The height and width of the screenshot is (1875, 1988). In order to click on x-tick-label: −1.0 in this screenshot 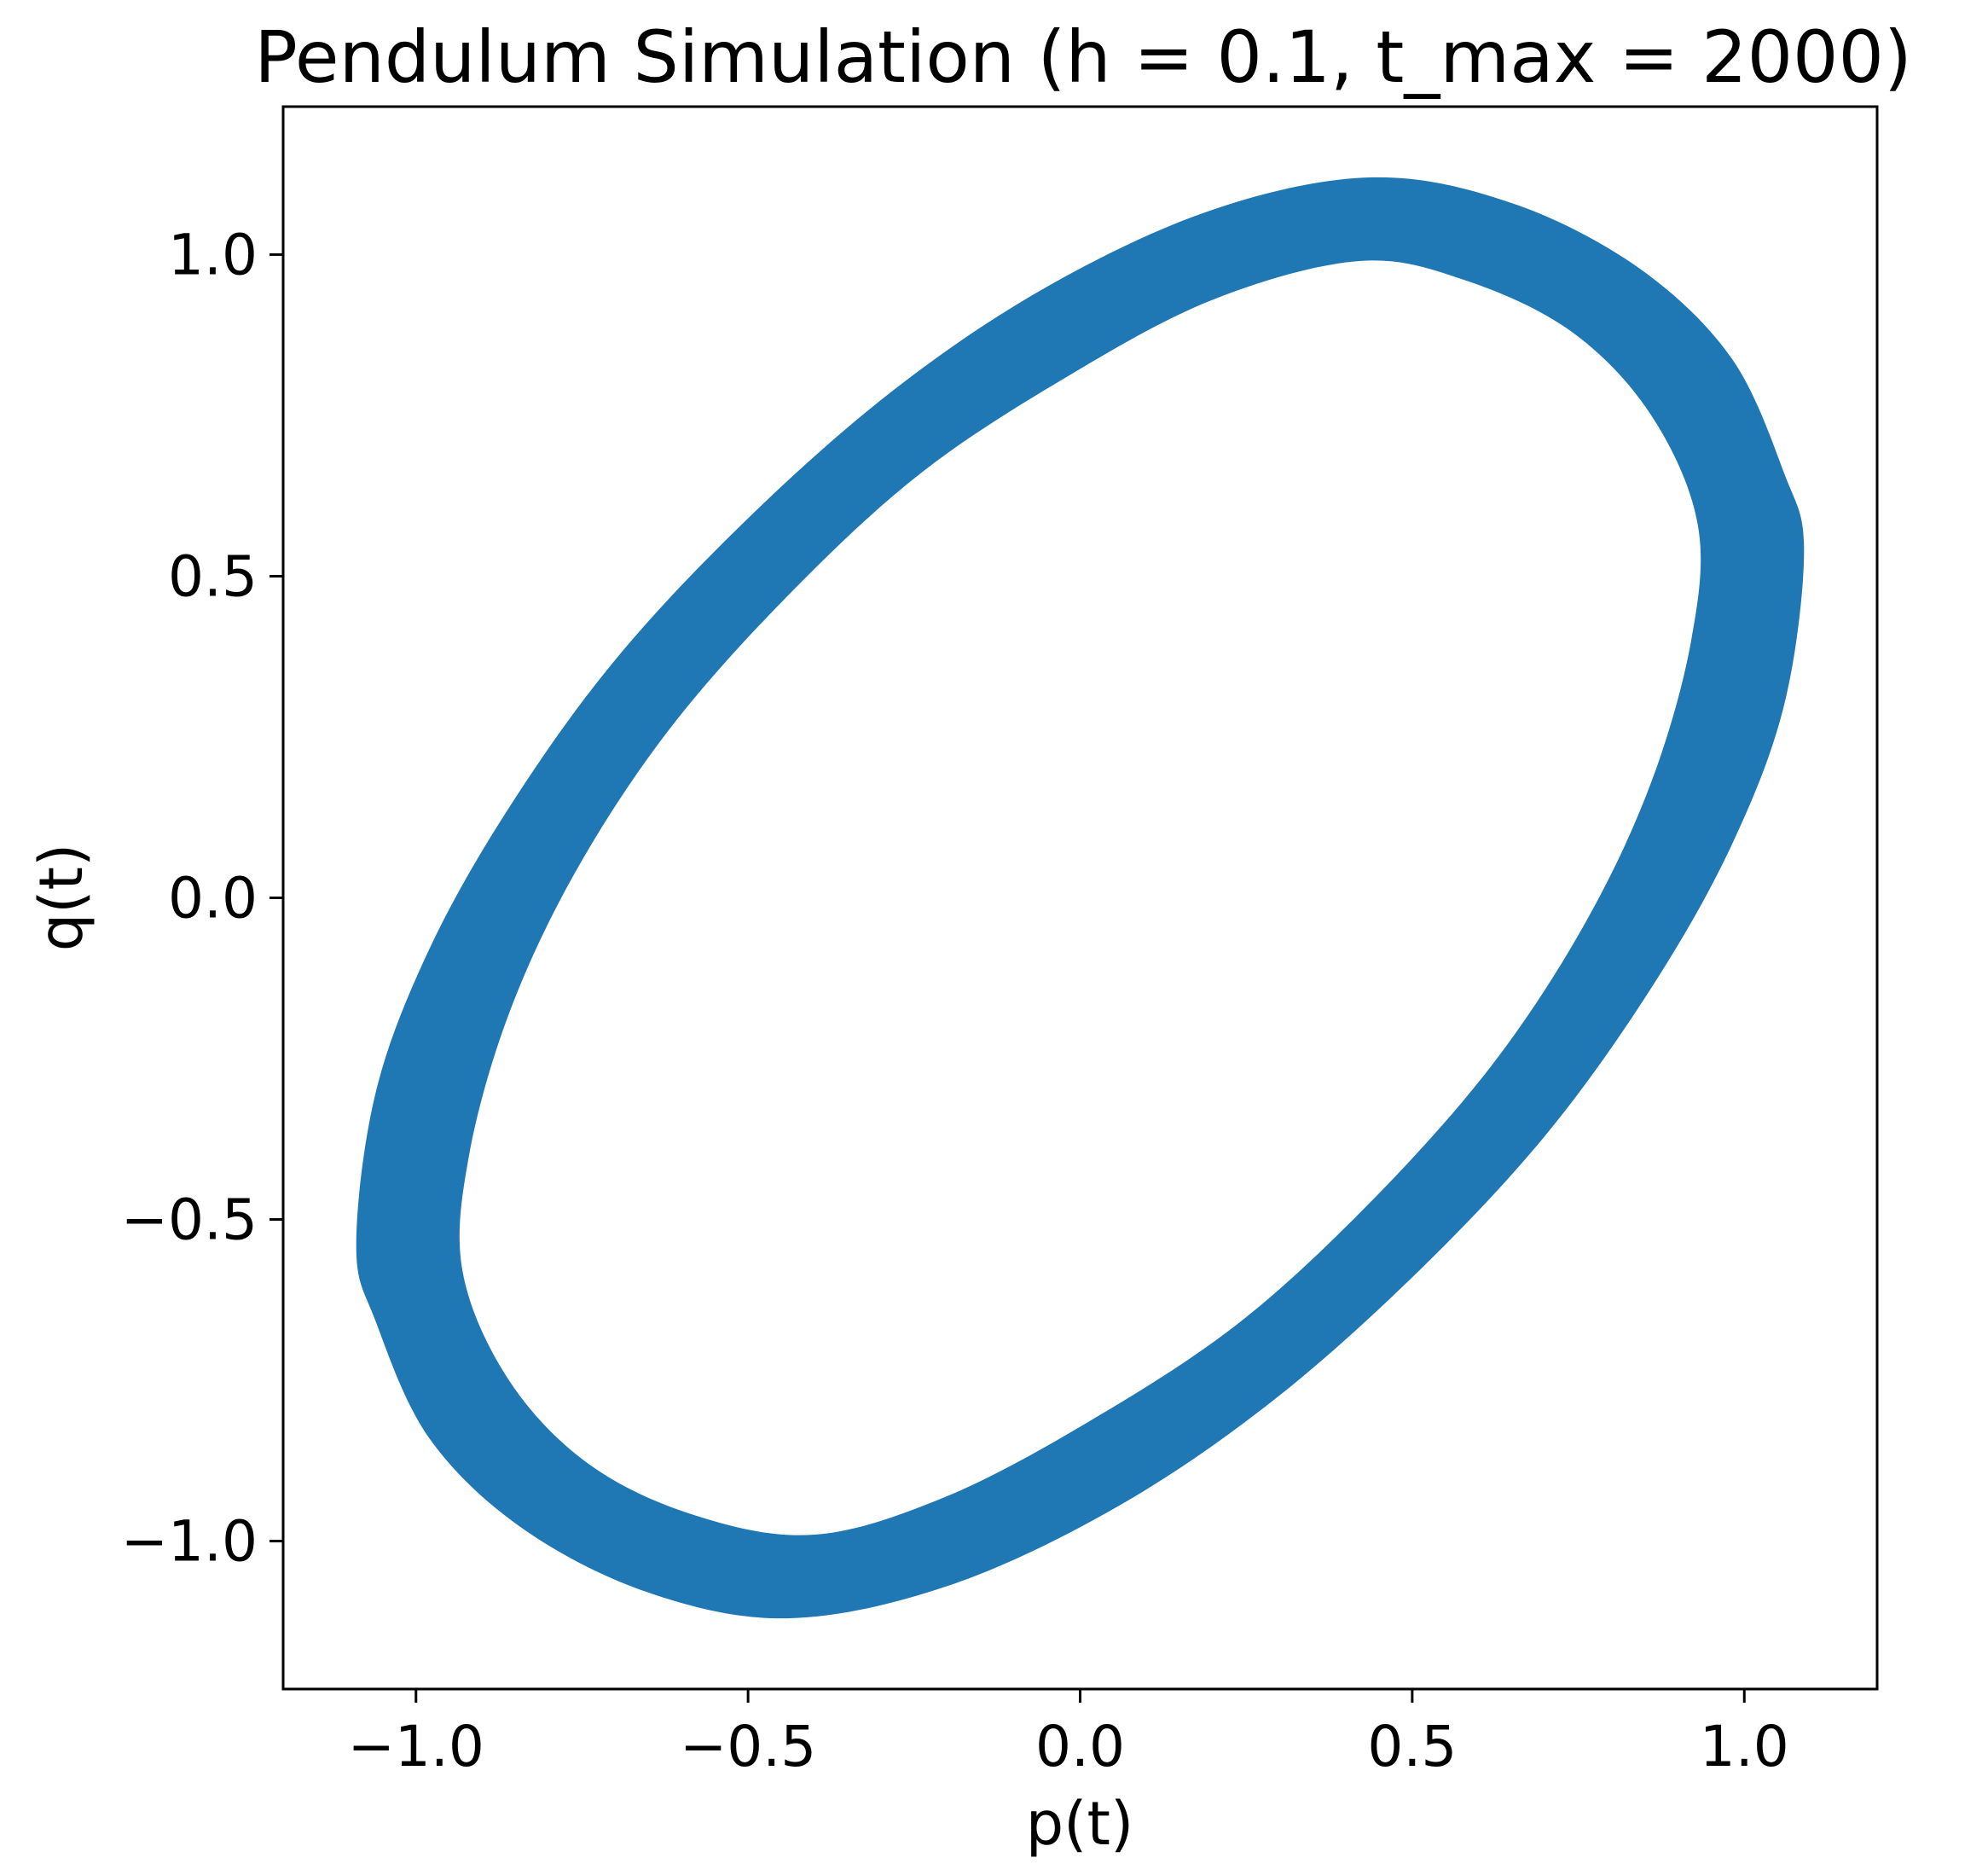, I will do `click(416, 1746)`.